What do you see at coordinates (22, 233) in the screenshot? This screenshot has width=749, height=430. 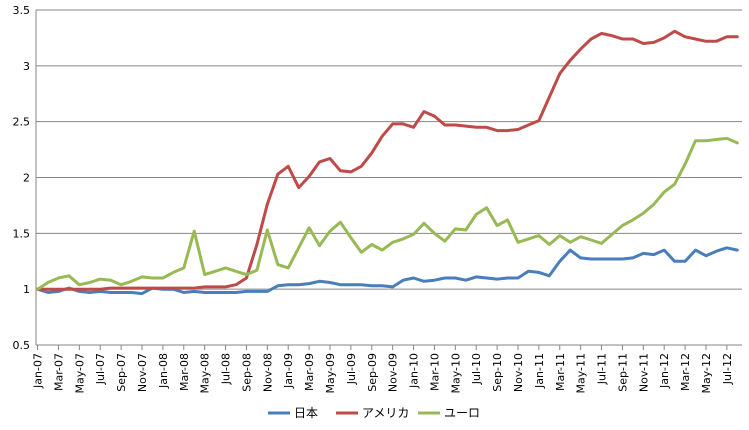 I see `y-tick-label: 1.5` at bounding box center [22, 233].